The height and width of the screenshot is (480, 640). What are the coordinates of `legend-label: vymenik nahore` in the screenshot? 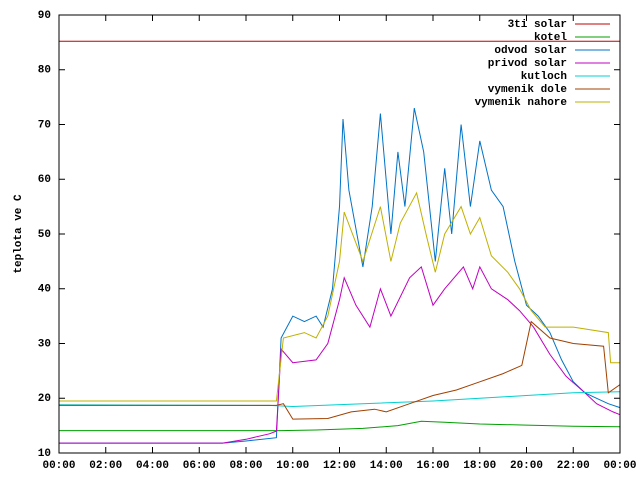 It's located at (521, 103).